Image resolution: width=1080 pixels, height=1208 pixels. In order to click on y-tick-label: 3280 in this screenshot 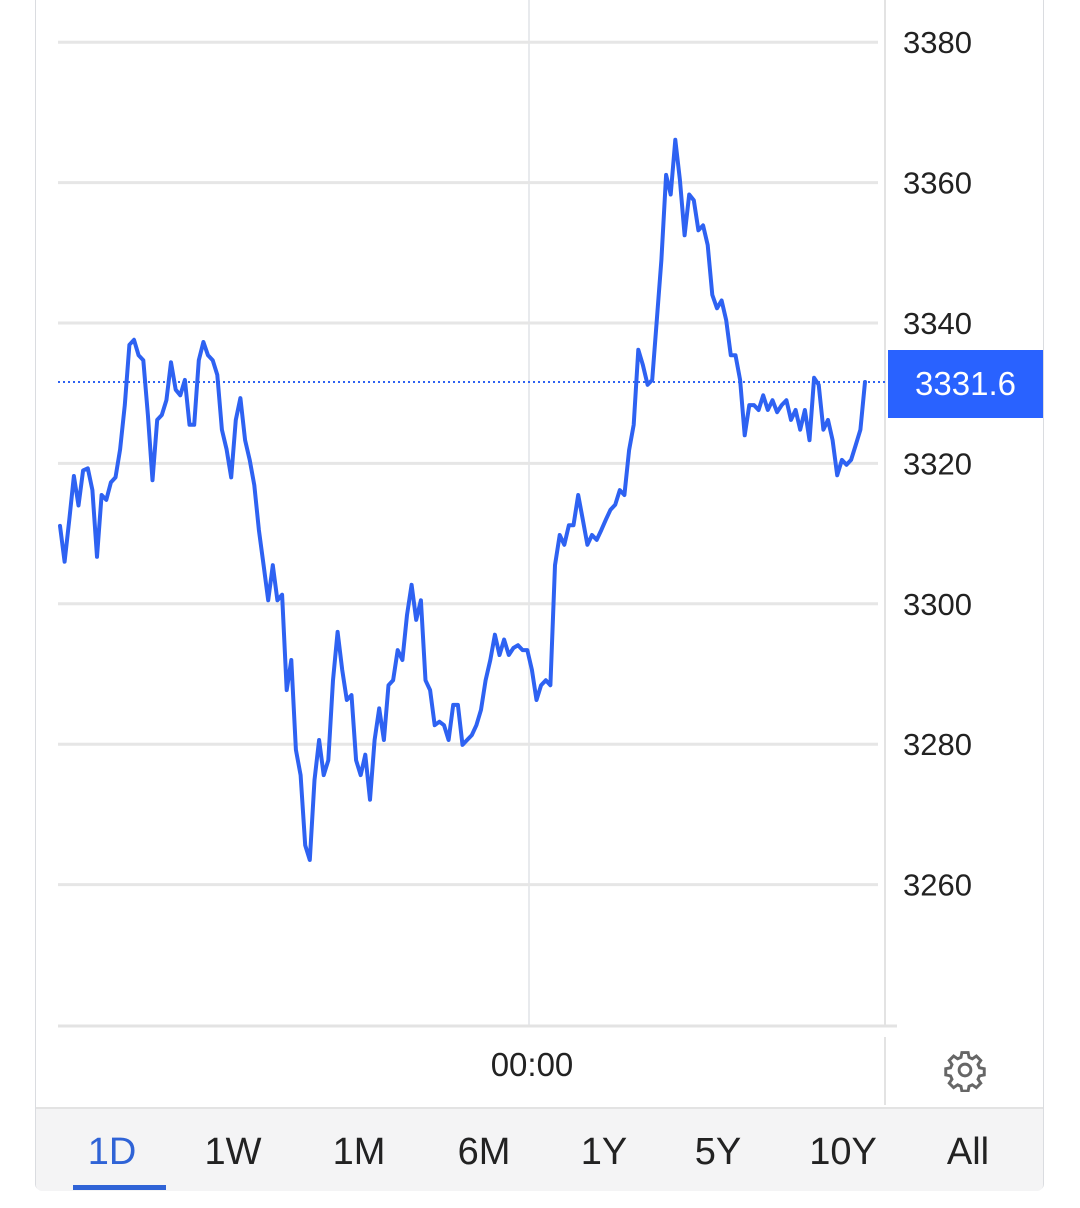, I will do `click(937, 744)`.